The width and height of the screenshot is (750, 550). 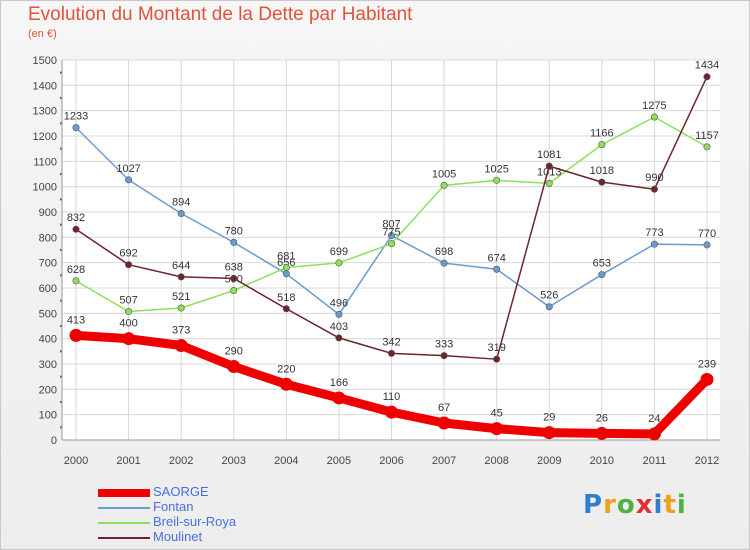 I want to click on data-label-breil-sur-roya: 699, so click(x=339, y=252).